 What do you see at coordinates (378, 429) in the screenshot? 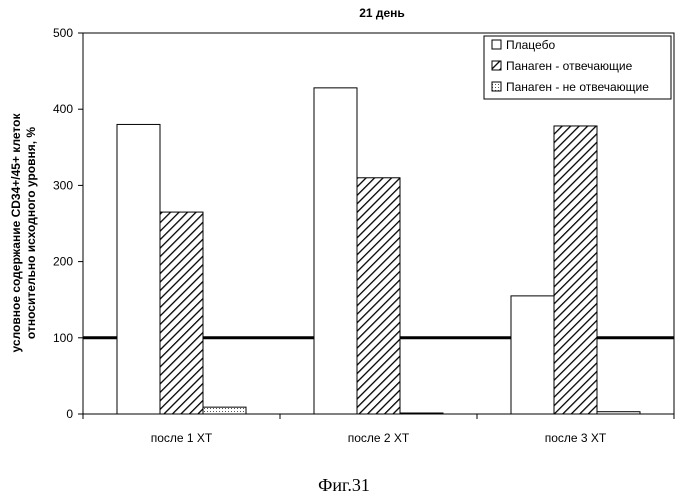
I see `x-axis: после 1 ХТ после 2 ХТ после 3 ХТ` at bounding box center [378, 429].